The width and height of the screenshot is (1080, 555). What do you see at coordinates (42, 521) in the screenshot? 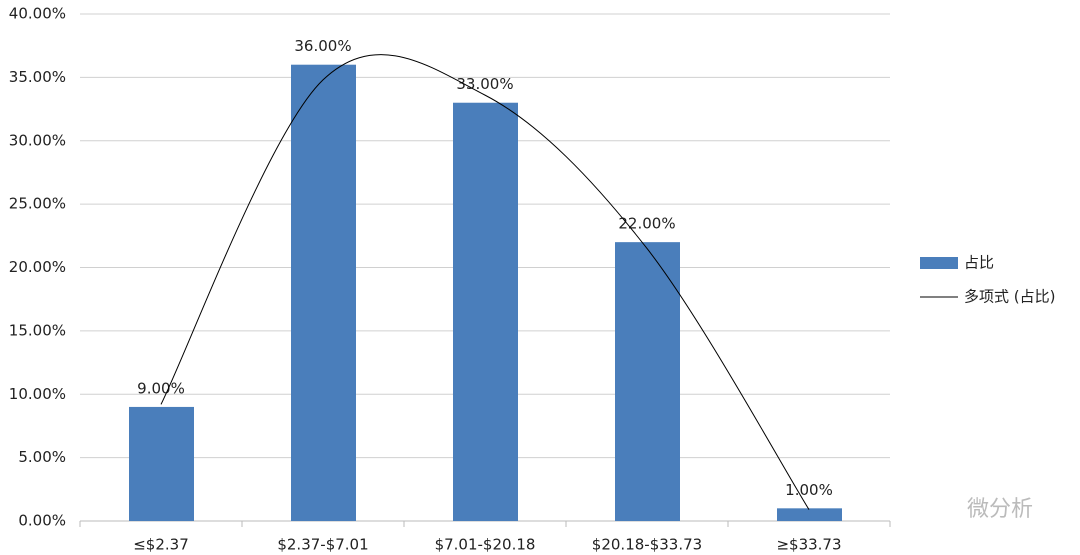
I see `y-tick-label: 0.00%` at bounding box center [42, 521].